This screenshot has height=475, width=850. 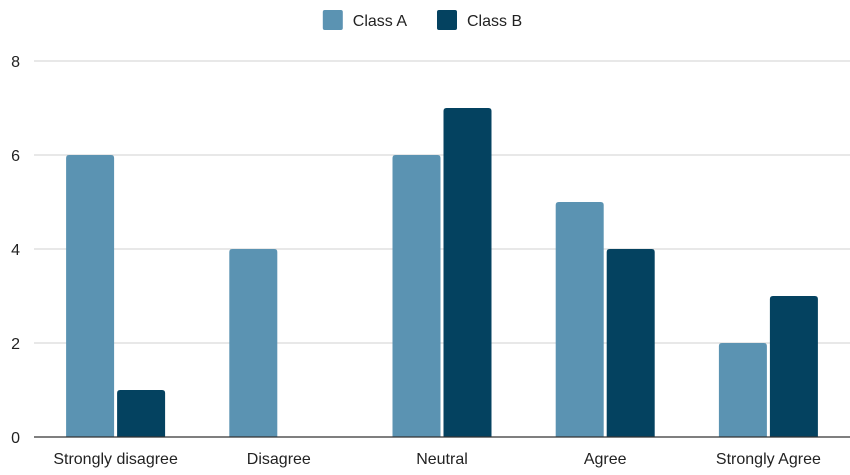 What do you see at coordinates (15, 344) in the screenshot?
I see `y-tick-label: 2` at bounding box center [15, 344].